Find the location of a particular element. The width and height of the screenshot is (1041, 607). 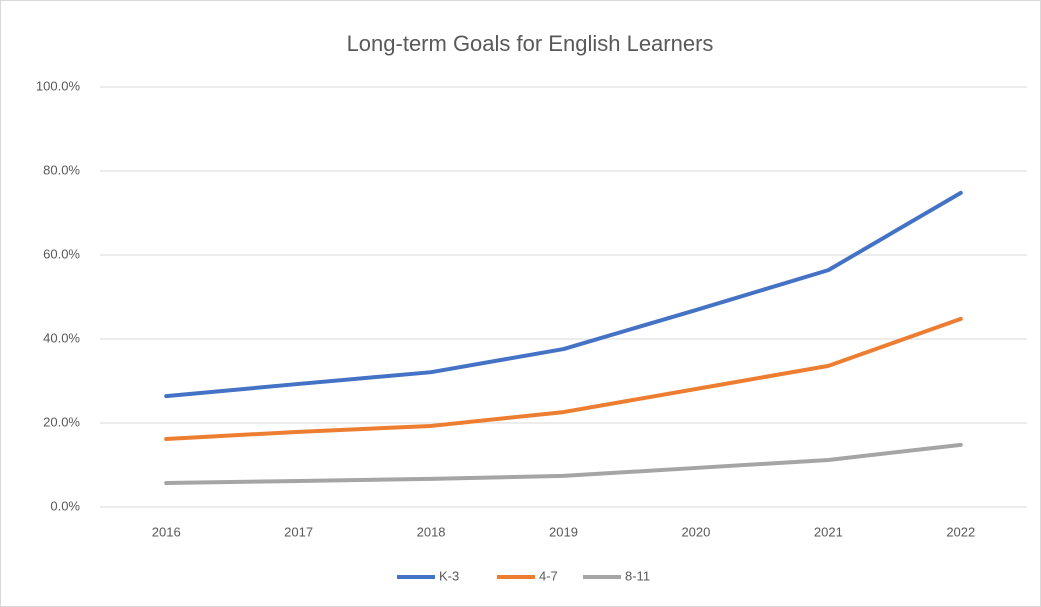

legend-label: 8-11 is located at coordinates (637, 575).